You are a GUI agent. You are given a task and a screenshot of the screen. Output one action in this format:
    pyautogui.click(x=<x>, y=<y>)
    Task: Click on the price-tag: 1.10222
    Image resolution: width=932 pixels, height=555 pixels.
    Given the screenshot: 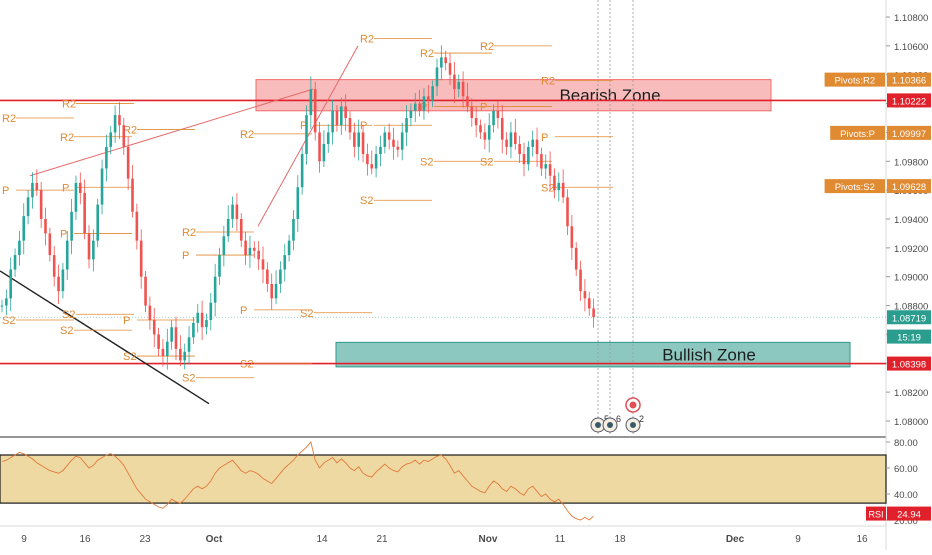 What is the action you would take?
    pyautogui.click(x=909, y=100)
    